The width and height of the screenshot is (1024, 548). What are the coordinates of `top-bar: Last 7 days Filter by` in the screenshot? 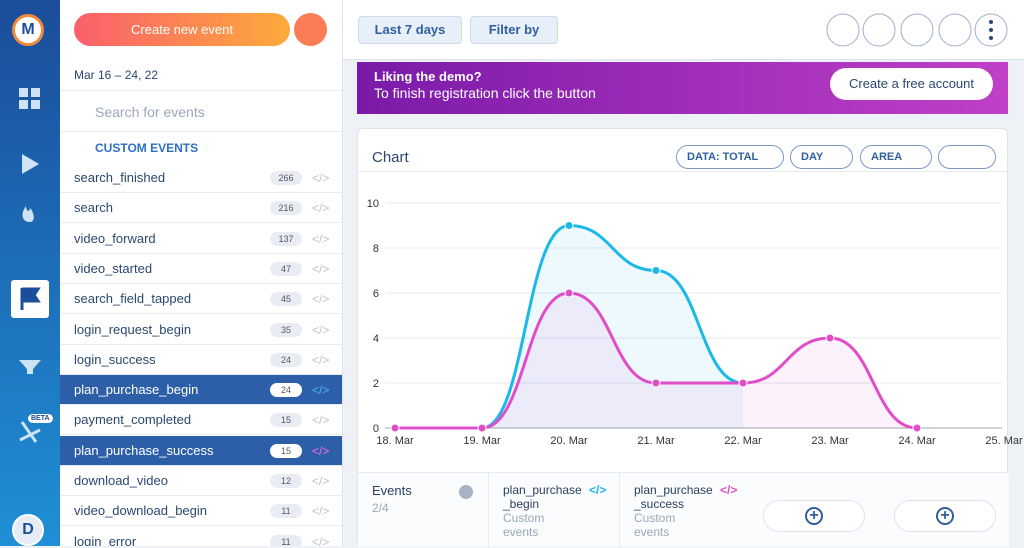 It's located at (683, 30).